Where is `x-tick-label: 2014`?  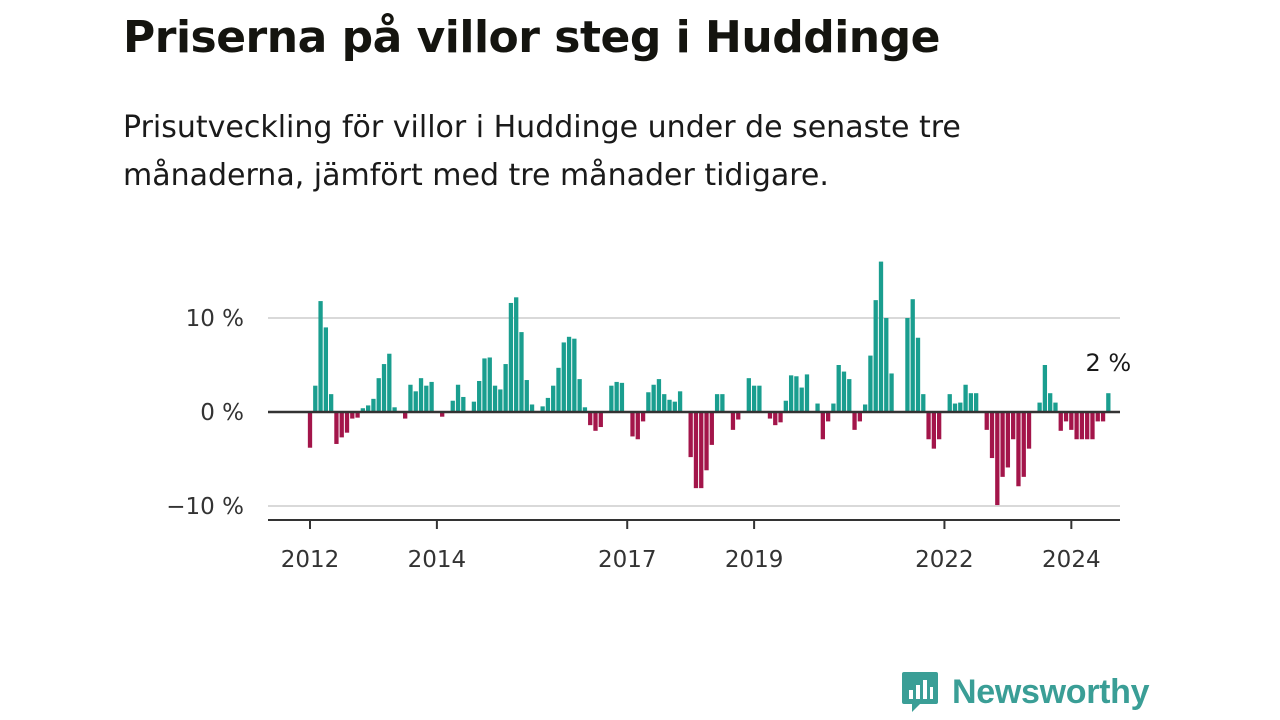
x-tick-label: 2014 is located at coordinates (437, 560).